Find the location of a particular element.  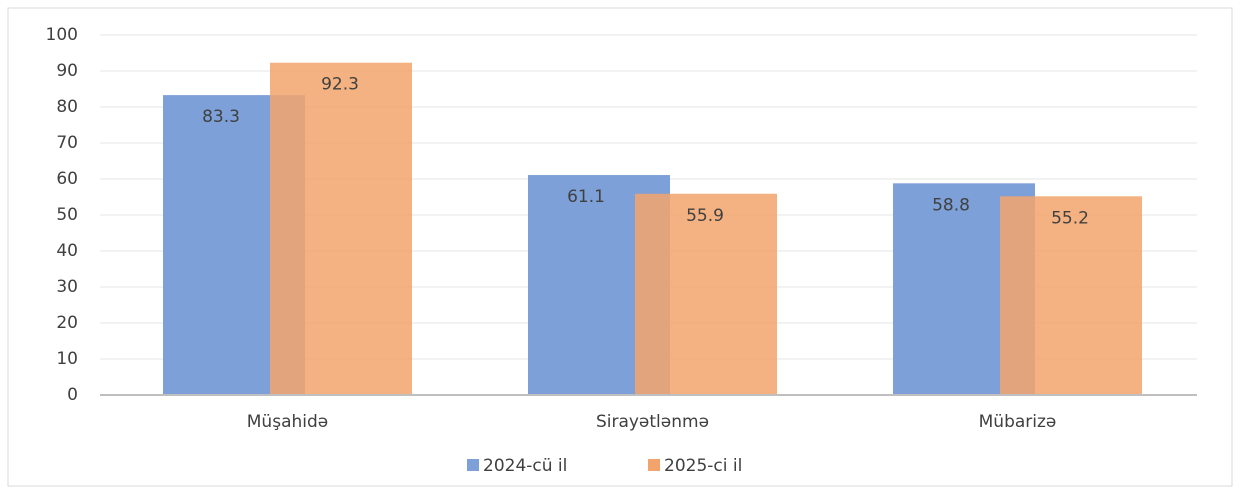

data-label: 55.2 is located at coordinates (1070, 218).